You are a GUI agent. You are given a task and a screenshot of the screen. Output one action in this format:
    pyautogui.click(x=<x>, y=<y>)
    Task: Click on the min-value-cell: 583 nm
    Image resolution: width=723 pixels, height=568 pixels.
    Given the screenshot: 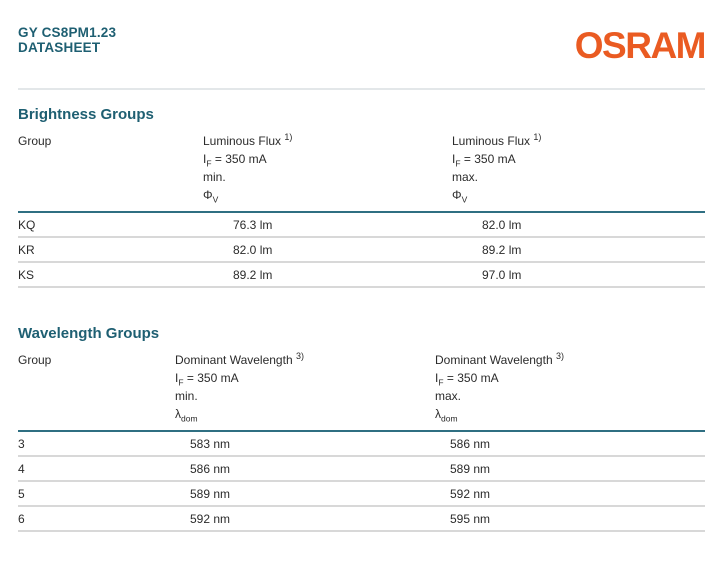 What is the action you would take?
    pyautogui.click(x=305, y=444)
    